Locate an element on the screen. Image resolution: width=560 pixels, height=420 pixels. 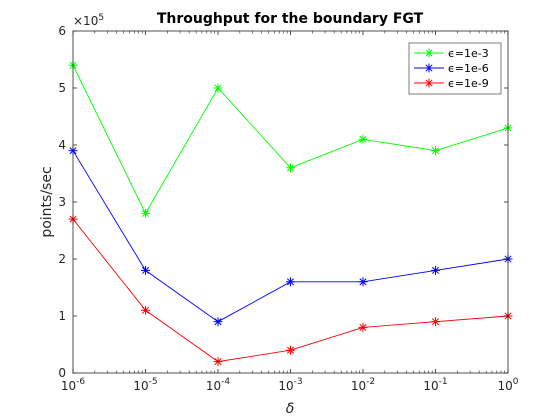
x-tick-exp: -1 is located at coordinates (443, 382).